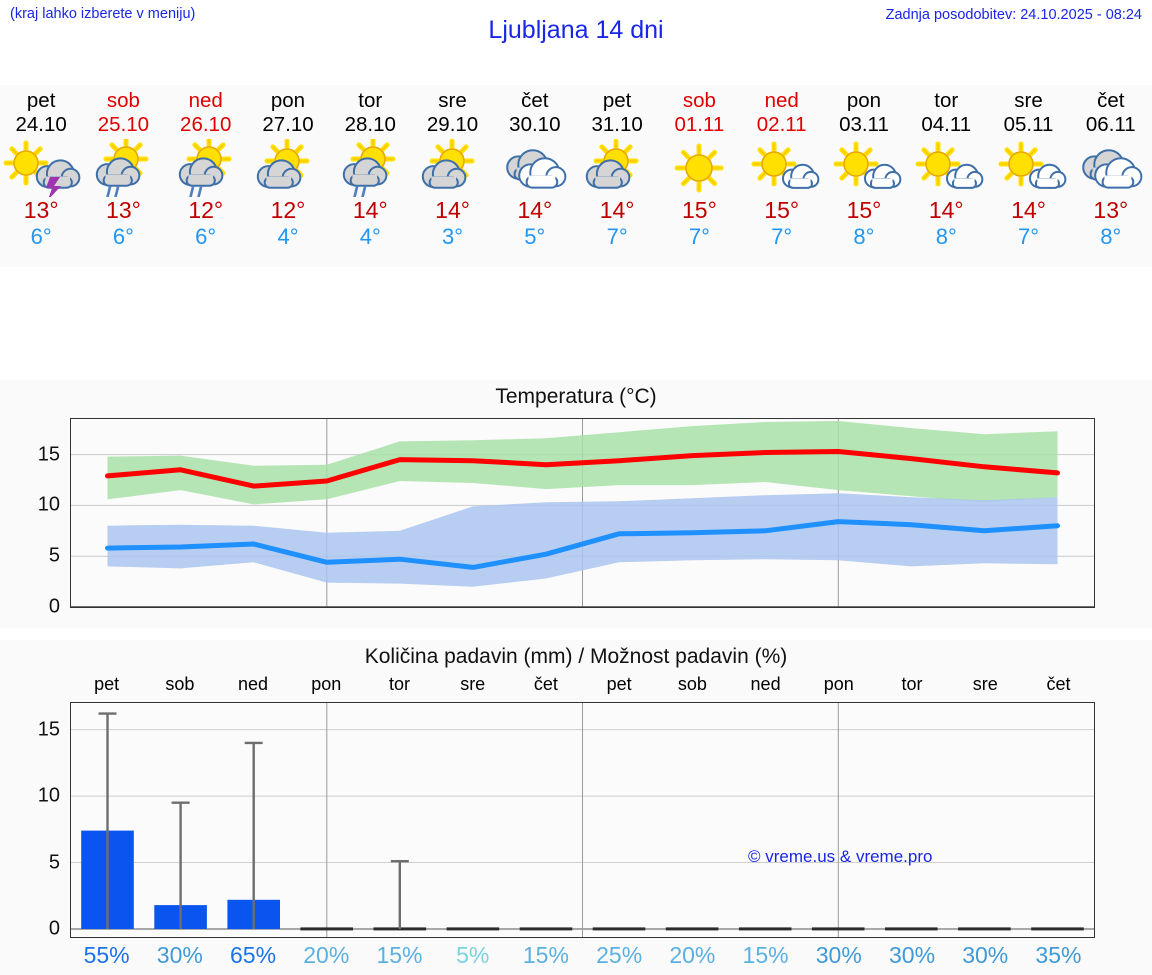  What do you see at coordinates (41, 176) in the screenshot?
I see `day-forecast-cell: pet 24.10 13° 6°` at bounding box center [41, 176].